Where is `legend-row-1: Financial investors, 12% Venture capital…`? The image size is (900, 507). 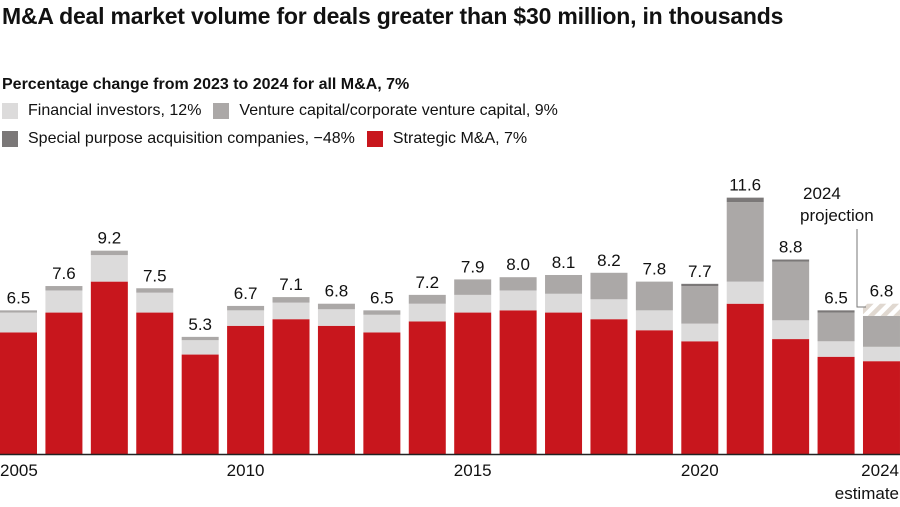 legend-row-1: Financial investors, 12% Venture capital… is located at coordinates (286, 111).